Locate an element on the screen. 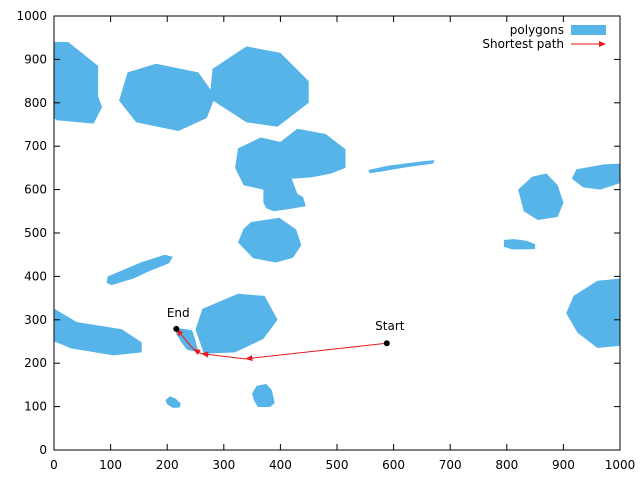  legend-swatch-polygons is located at coordinates (588, 30).